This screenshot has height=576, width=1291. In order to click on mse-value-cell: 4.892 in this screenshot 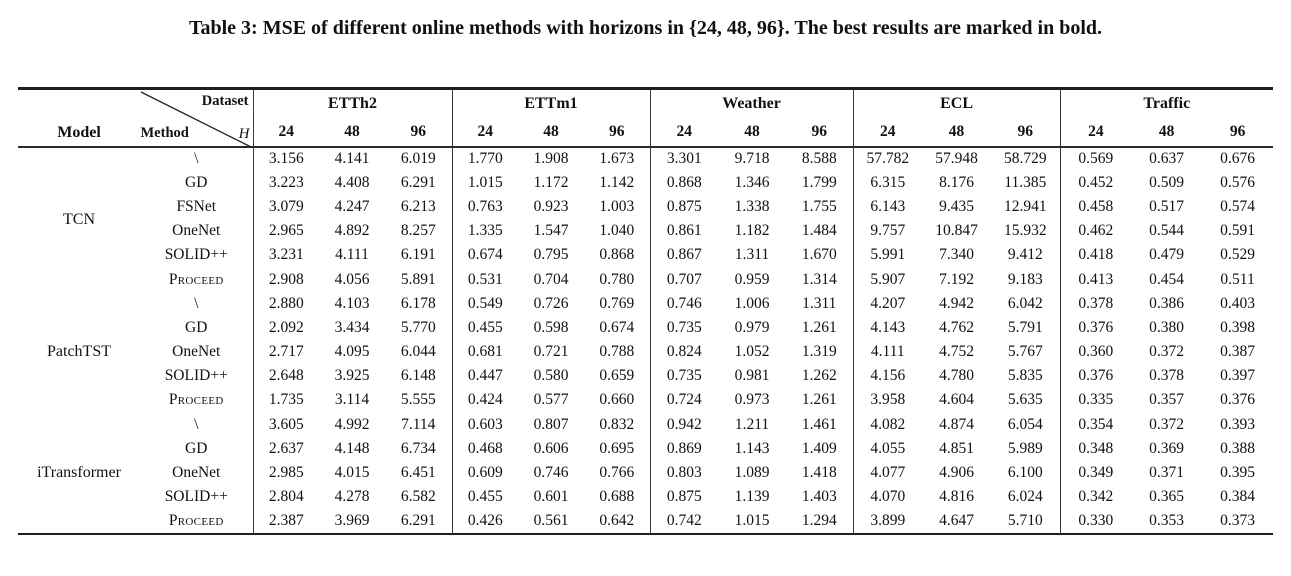, I will do `click(352, 231)`.